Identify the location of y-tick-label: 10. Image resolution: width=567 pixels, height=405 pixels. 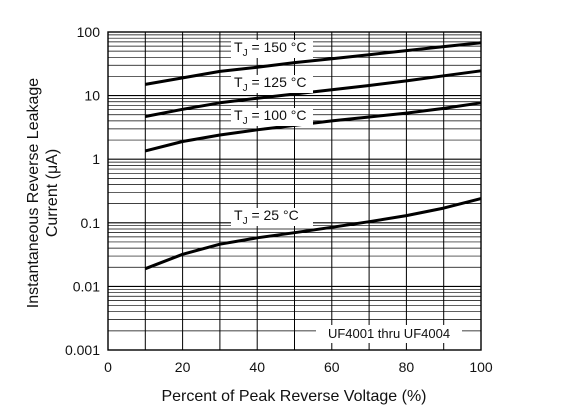
(92, 96).